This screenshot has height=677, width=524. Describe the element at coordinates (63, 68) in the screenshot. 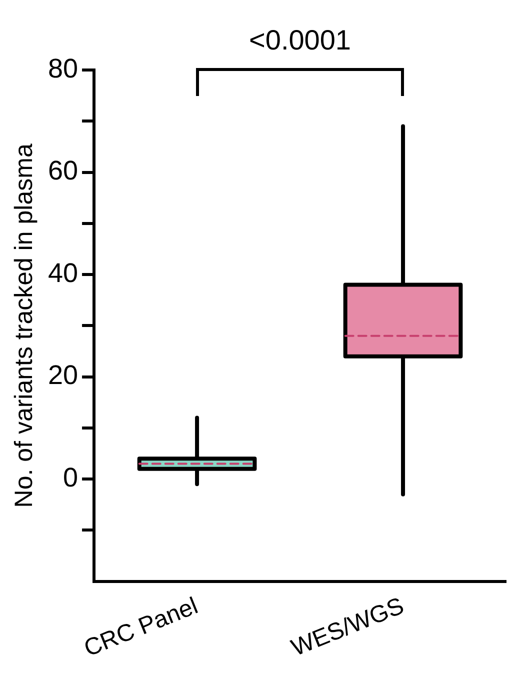

I see `y-tick-label: 80` at that location.